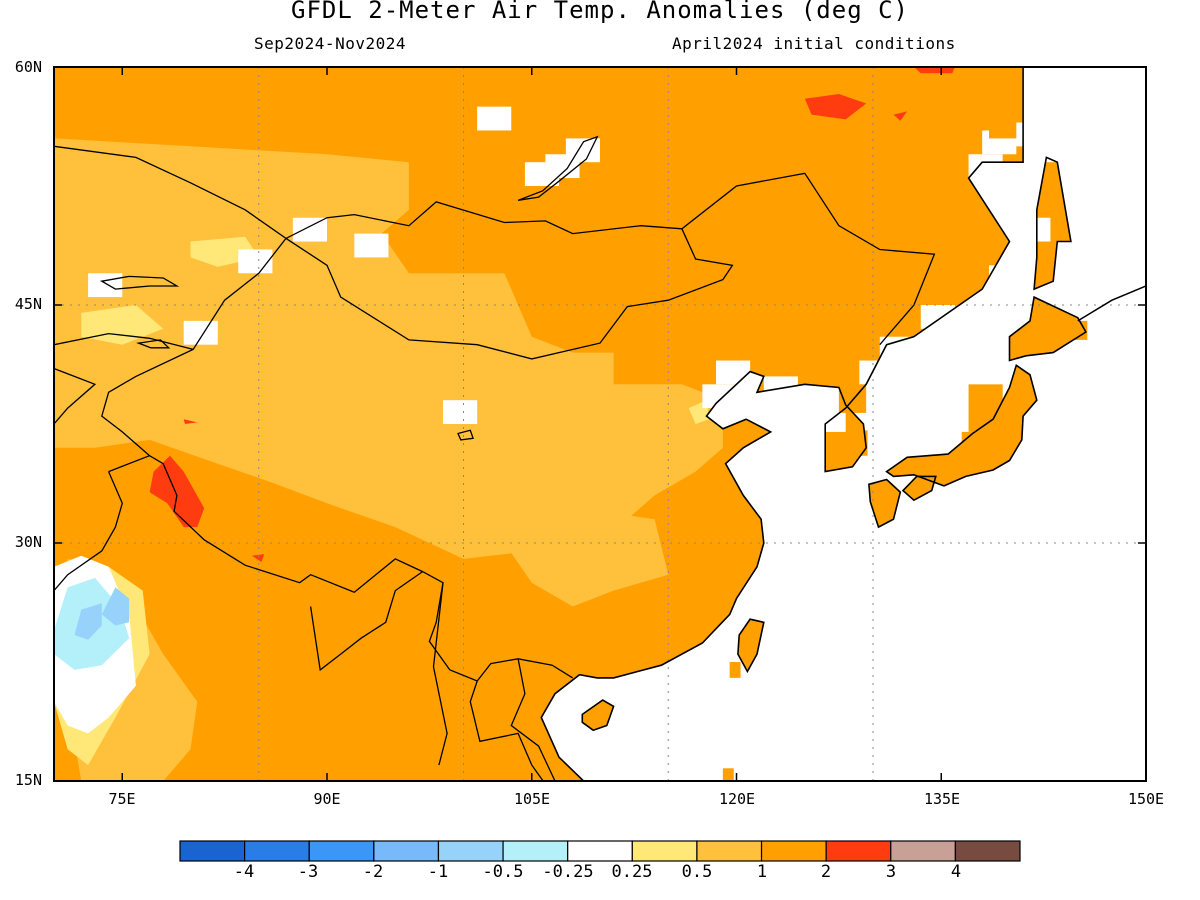 This screenshot has width=1200, height=900. Describe the element at coordinates (891, 872) in the screenshot. I see `colorbar-label: 3` at that location.